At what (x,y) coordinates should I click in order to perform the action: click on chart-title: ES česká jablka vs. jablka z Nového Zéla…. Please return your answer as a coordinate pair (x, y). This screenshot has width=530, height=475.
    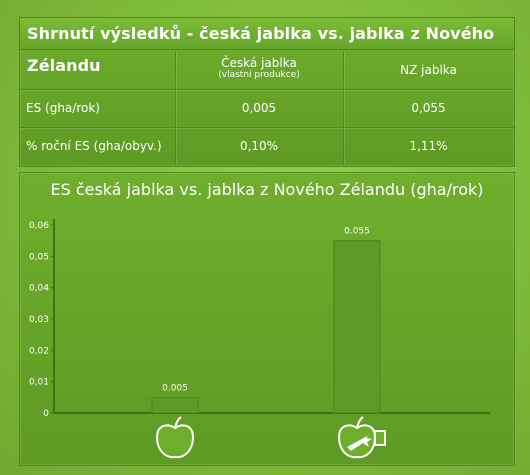
    Looking at the image, I should click on (267, 189).